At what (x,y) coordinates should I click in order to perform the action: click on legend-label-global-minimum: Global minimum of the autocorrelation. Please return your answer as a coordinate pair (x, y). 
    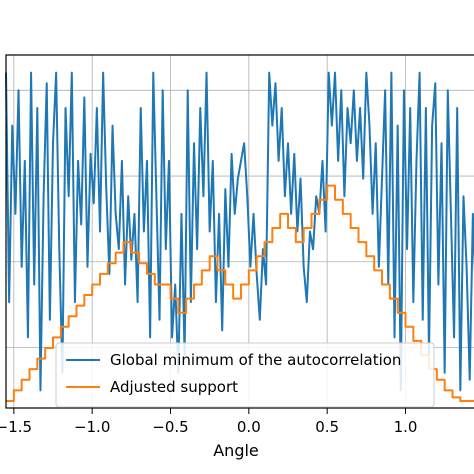
    Looking at the image, I should click on (255, 360).